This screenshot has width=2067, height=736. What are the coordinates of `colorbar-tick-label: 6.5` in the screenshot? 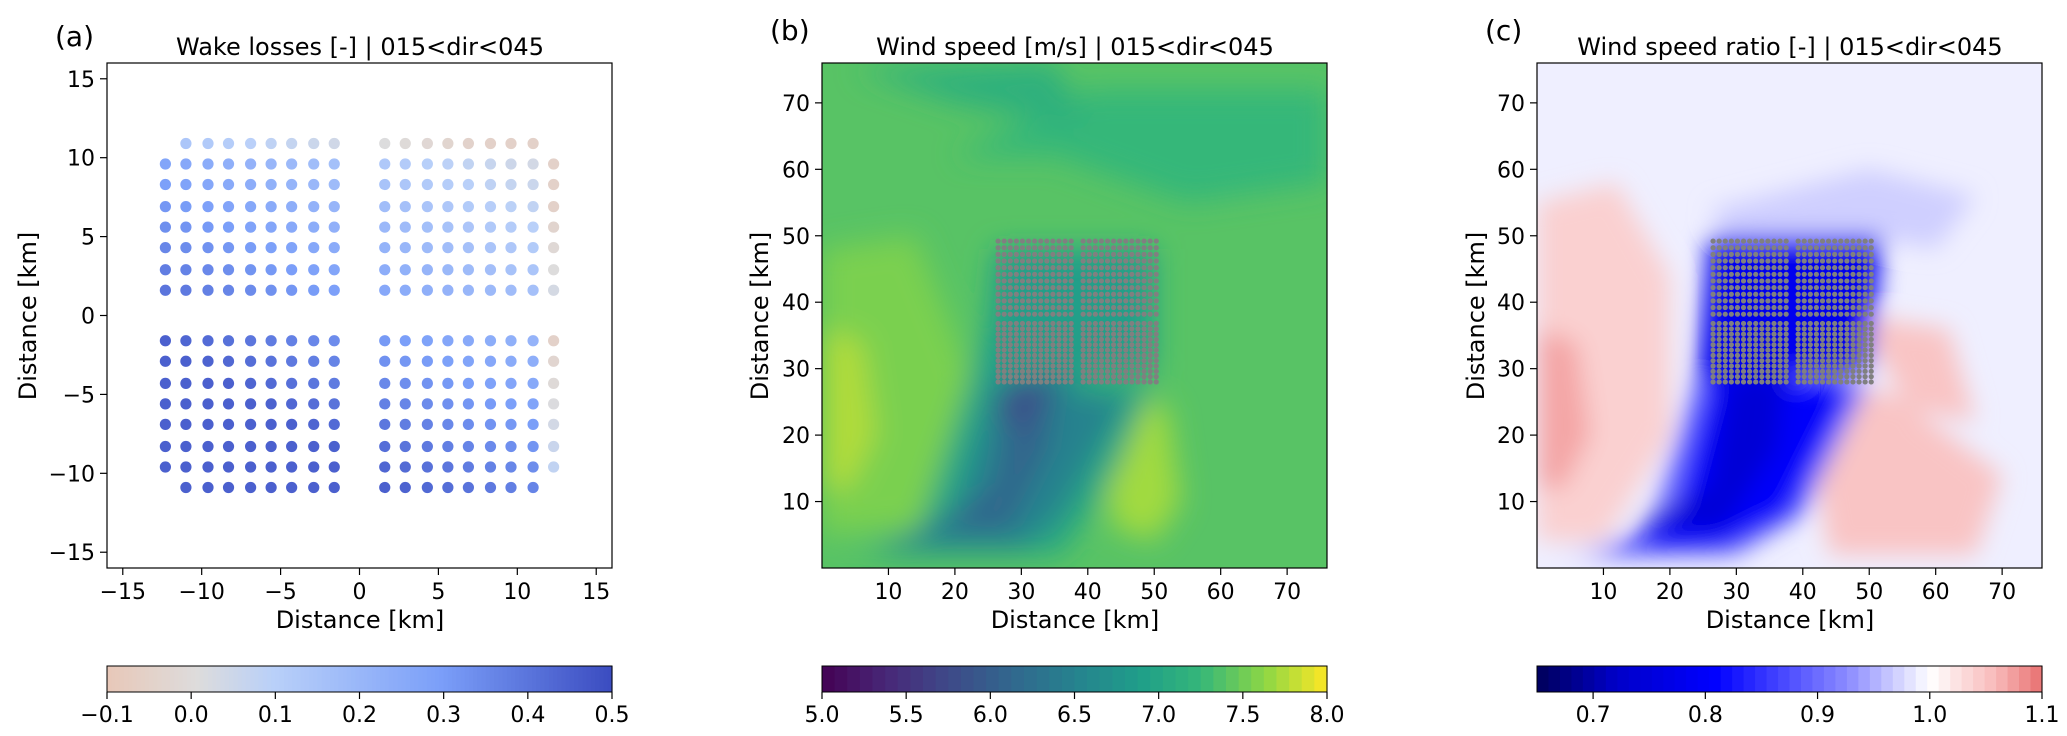 It's located at (1074, 715).